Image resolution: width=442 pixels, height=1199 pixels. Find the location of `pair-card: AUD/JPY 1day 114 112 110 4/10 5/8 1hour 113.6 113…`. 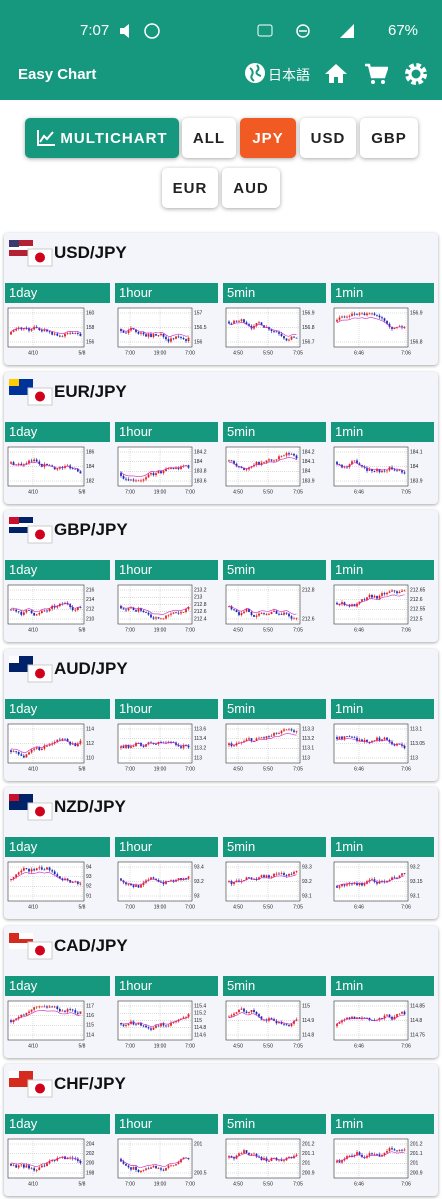

pair-card: AUD/JPY 1day 114 112 110 4/10 5/8 1hour 113.6 113… is located at coordinates (221, 714).